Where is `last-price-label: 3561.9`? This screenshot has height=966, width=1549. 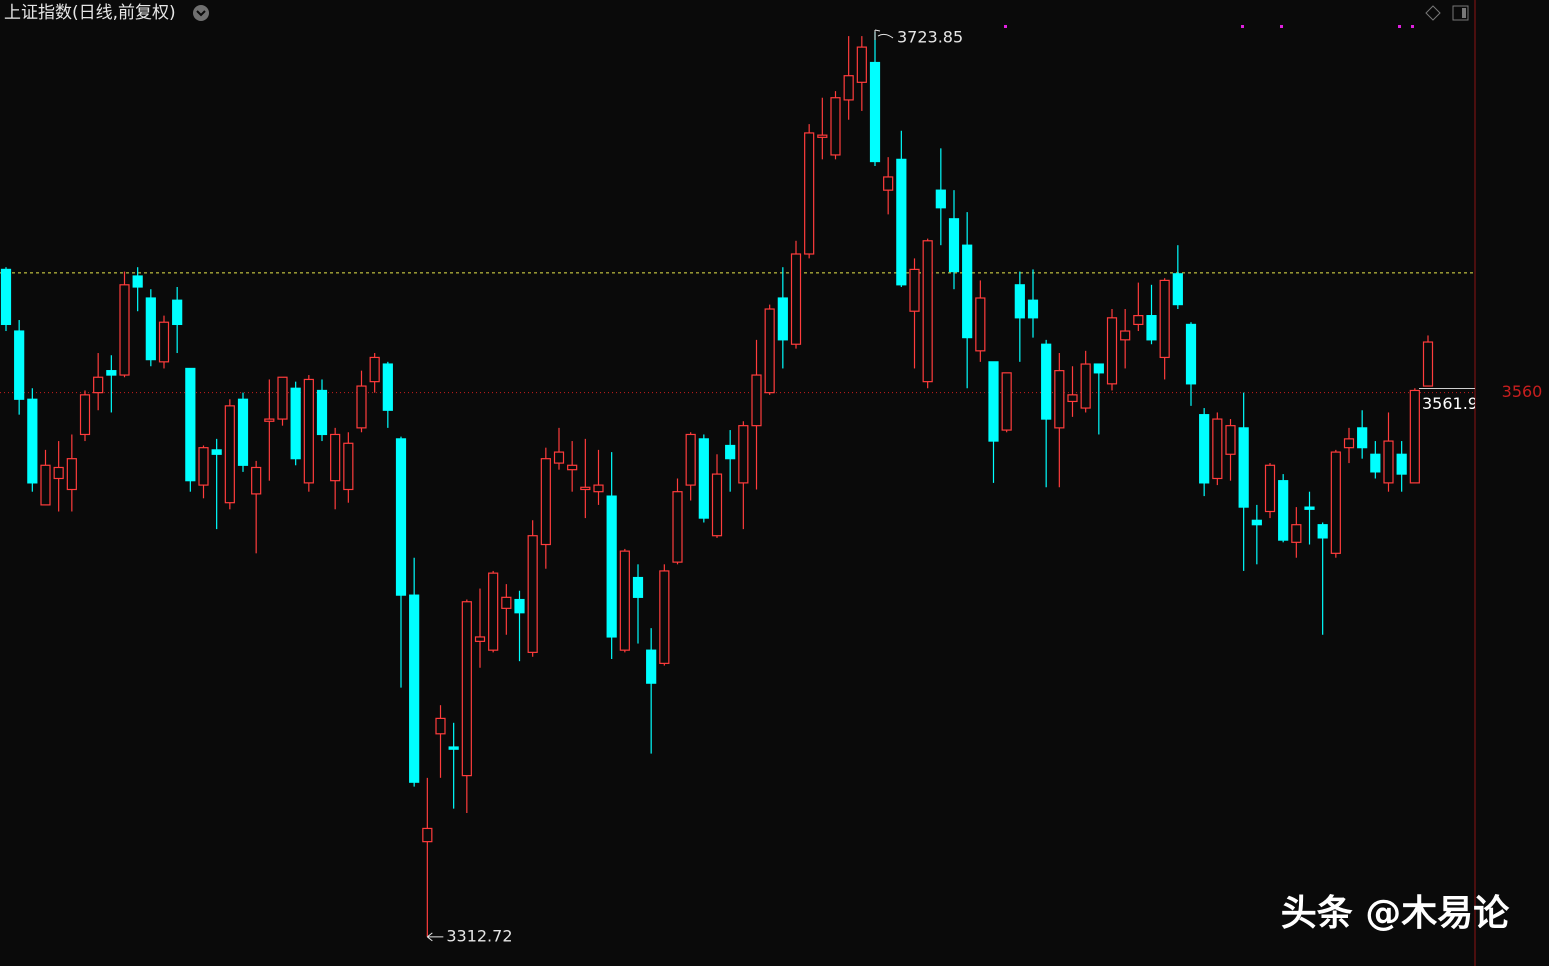 last-price-label: 3561.9 is located at coordinates (1450, 403).